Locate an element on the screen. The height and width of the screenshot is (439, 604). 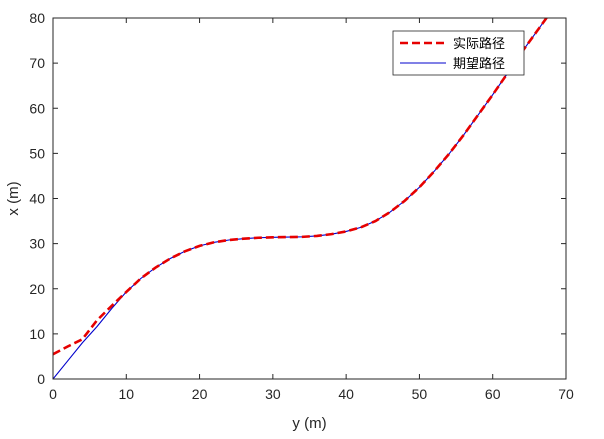
y-tick-label: 0 is located at coordinates (41, 379).